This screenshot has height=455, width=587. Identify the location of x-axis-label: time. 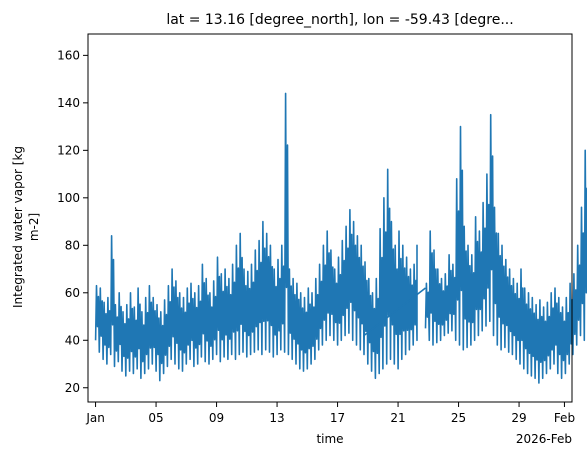
(329, 439).